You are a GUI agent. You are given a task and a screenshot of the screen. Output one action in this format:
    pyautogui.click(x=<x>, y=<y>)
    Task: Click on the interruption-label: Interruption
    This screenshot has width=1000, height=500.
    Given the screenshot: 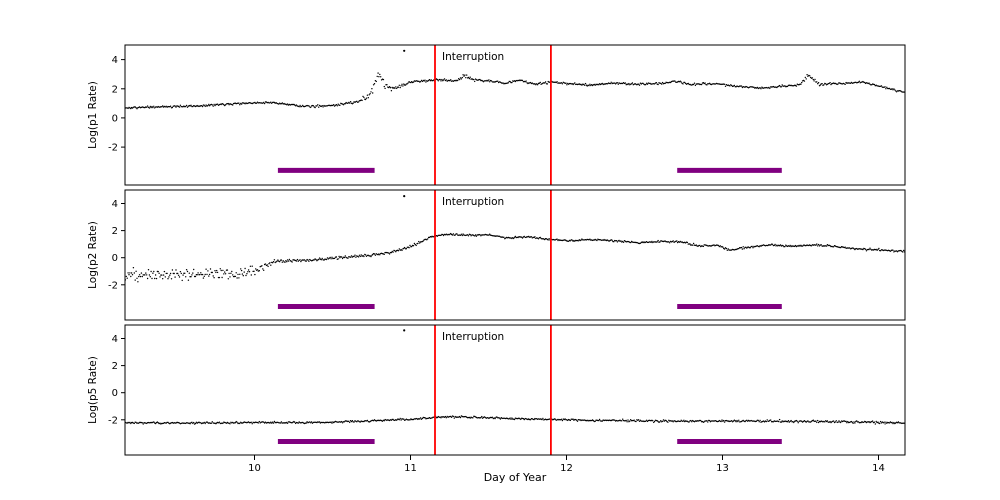 What is the action you would take?
    pyautogui.click(x=473, y=202)
    